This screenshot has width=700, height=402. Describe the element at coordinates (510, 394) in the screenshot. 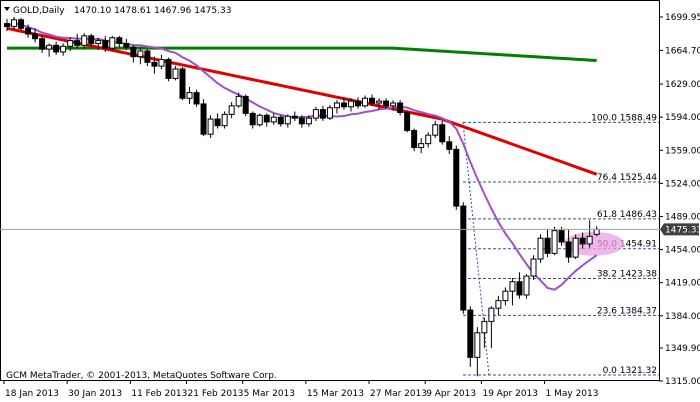

I see `x-tick-label: 19 Apr 2013` at that location.